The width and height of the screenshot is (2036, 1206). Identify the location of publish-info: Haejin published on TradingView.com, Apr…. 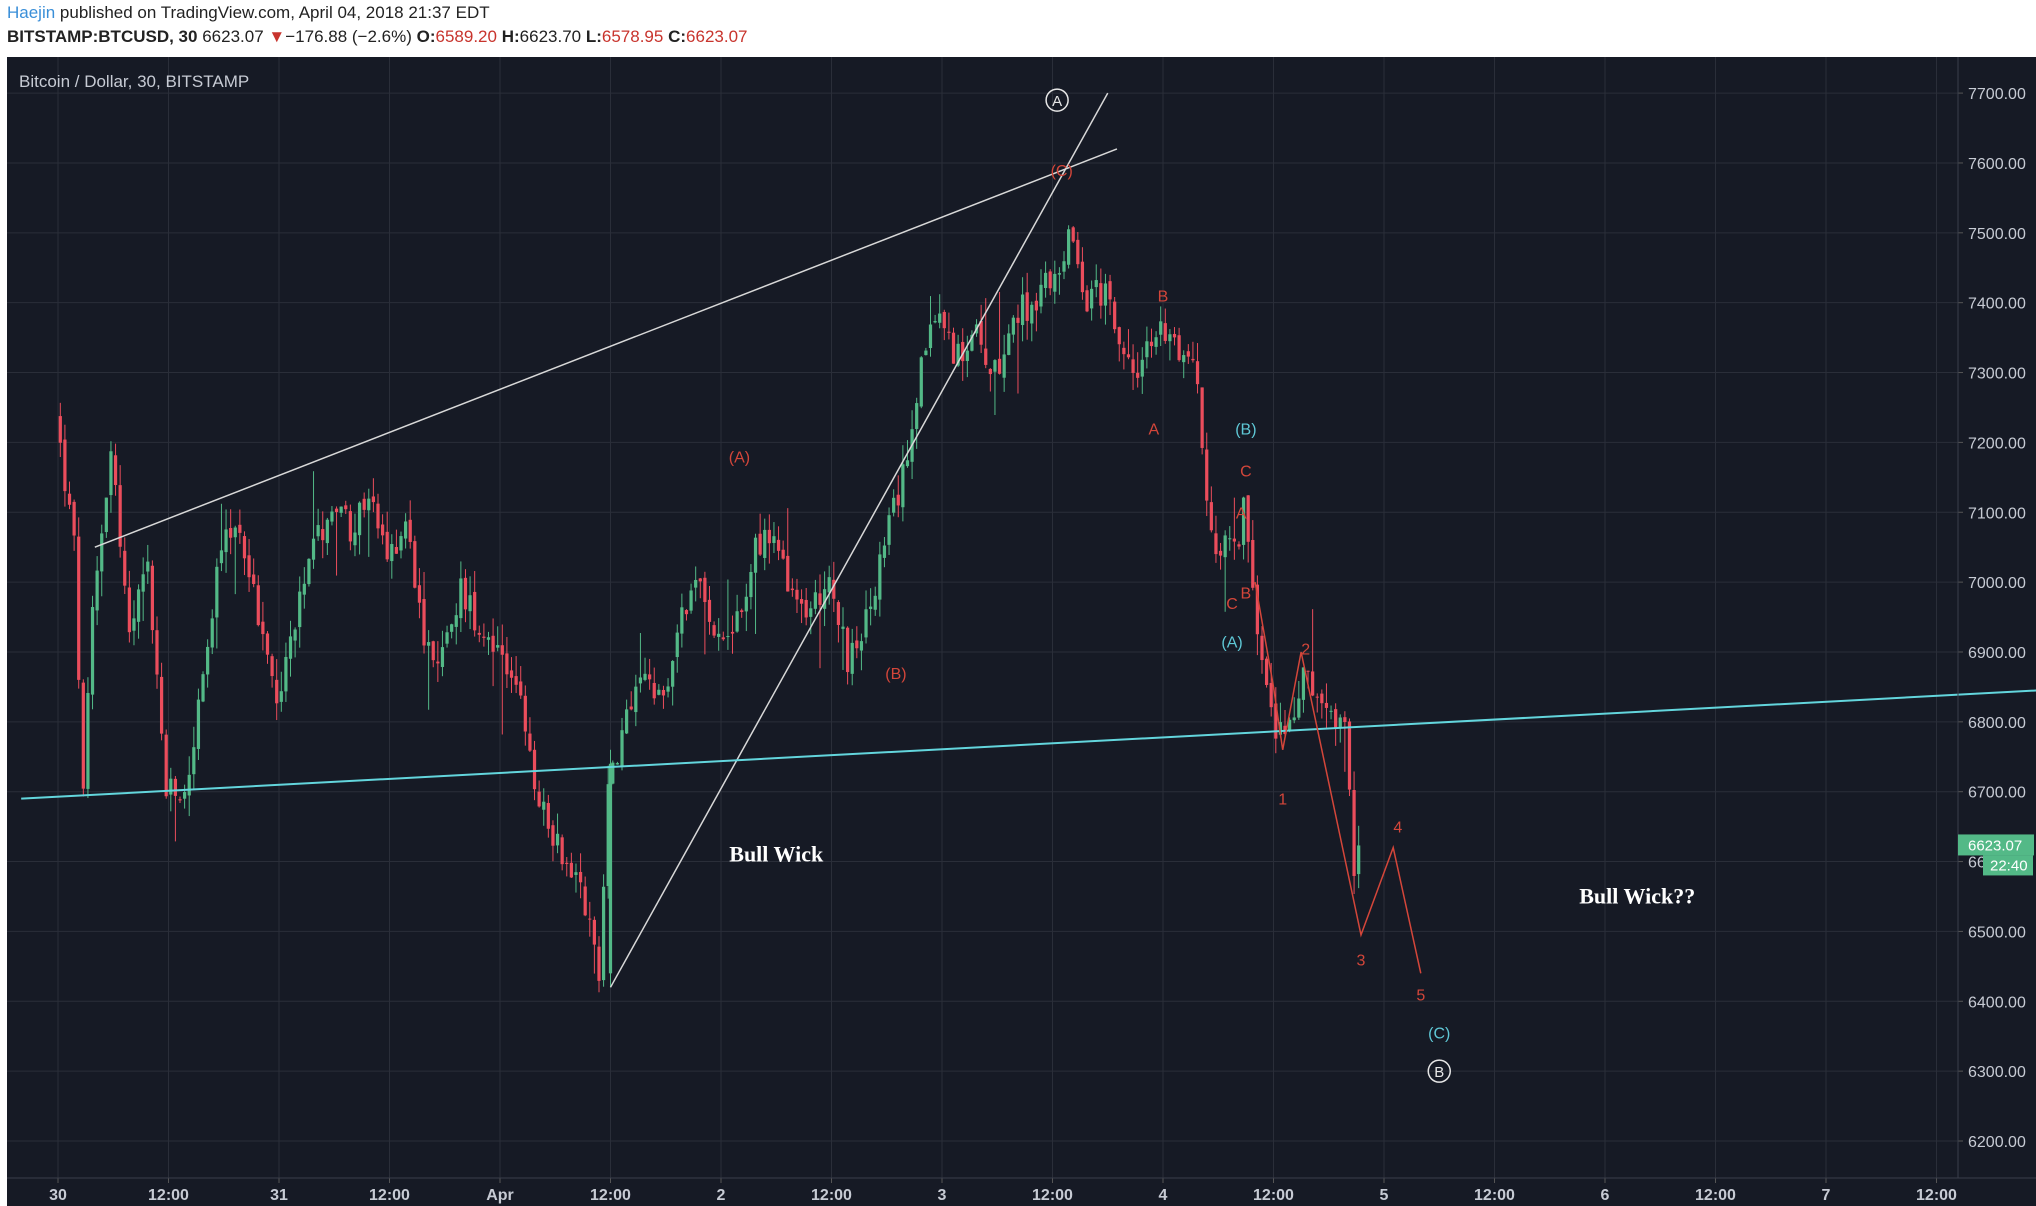
(248, 13).